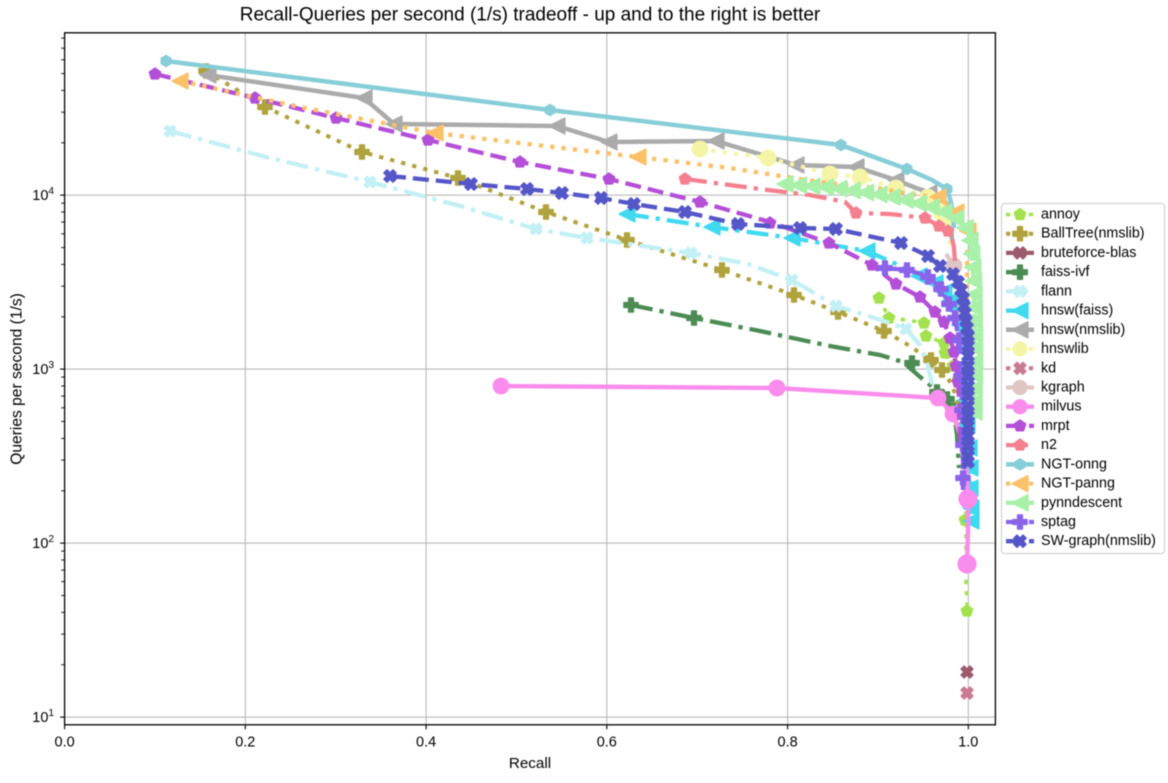  Describe the element at coordinates (968, 742) in the screenshot. I see `svg-text: 1.0` at that location.